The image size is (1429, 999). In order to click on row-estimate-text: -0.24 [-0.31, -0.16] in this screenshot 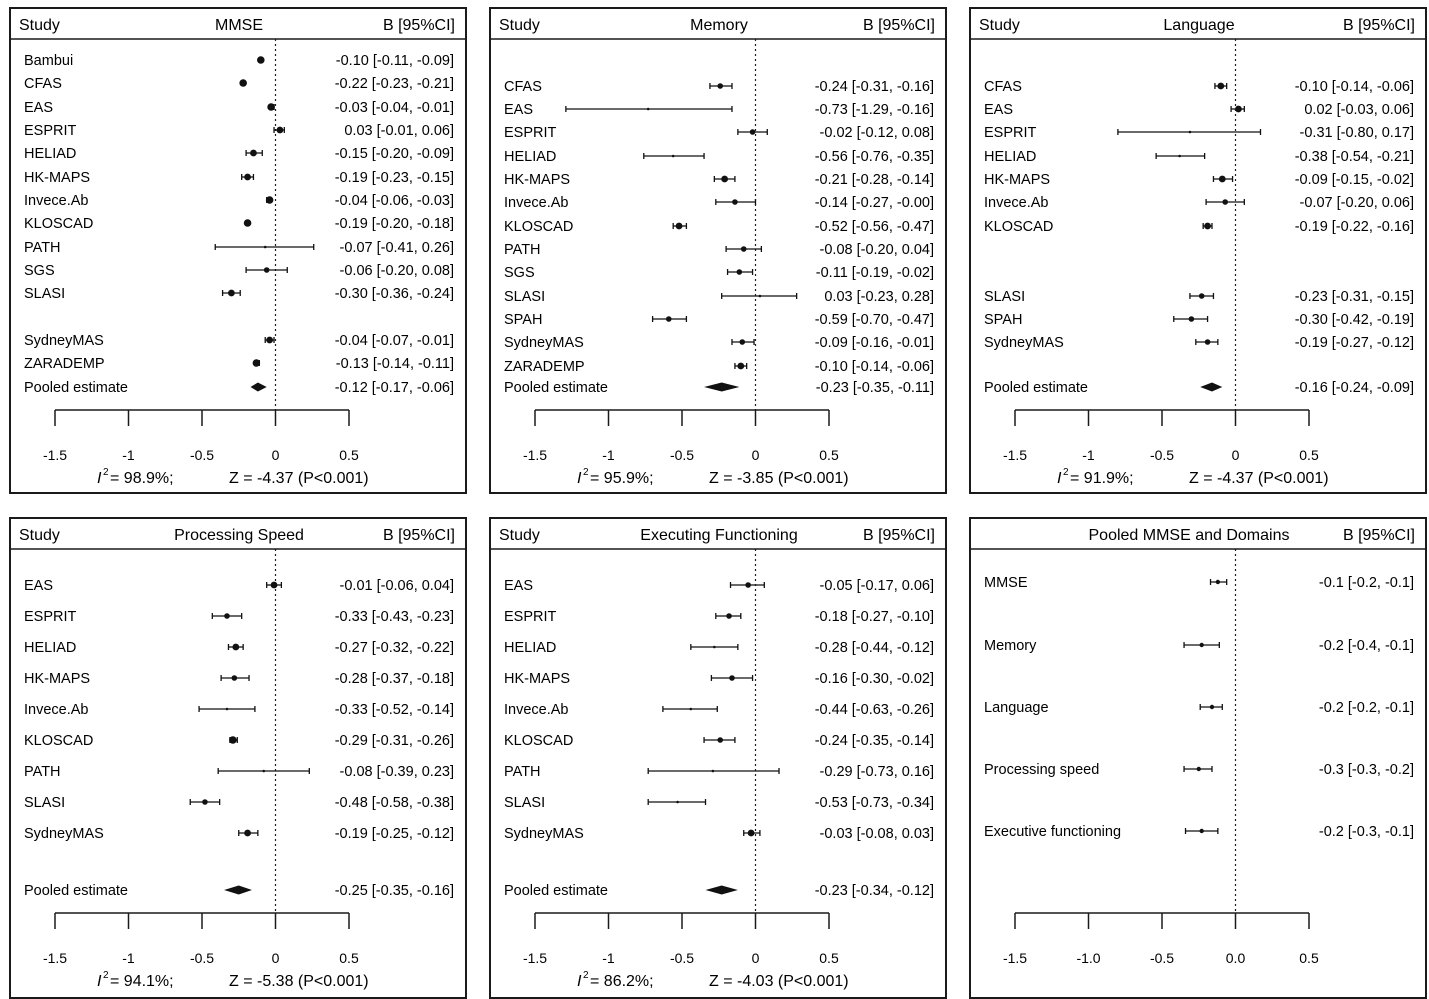, I will do `click(874, 87)`.